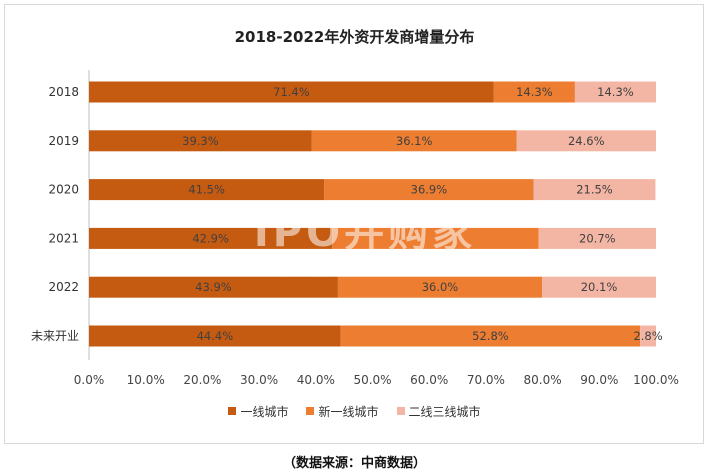  Describe the element at coordinates (372, 380) in the screenshot. I see `x-tick-label: 50.0%` at that location.